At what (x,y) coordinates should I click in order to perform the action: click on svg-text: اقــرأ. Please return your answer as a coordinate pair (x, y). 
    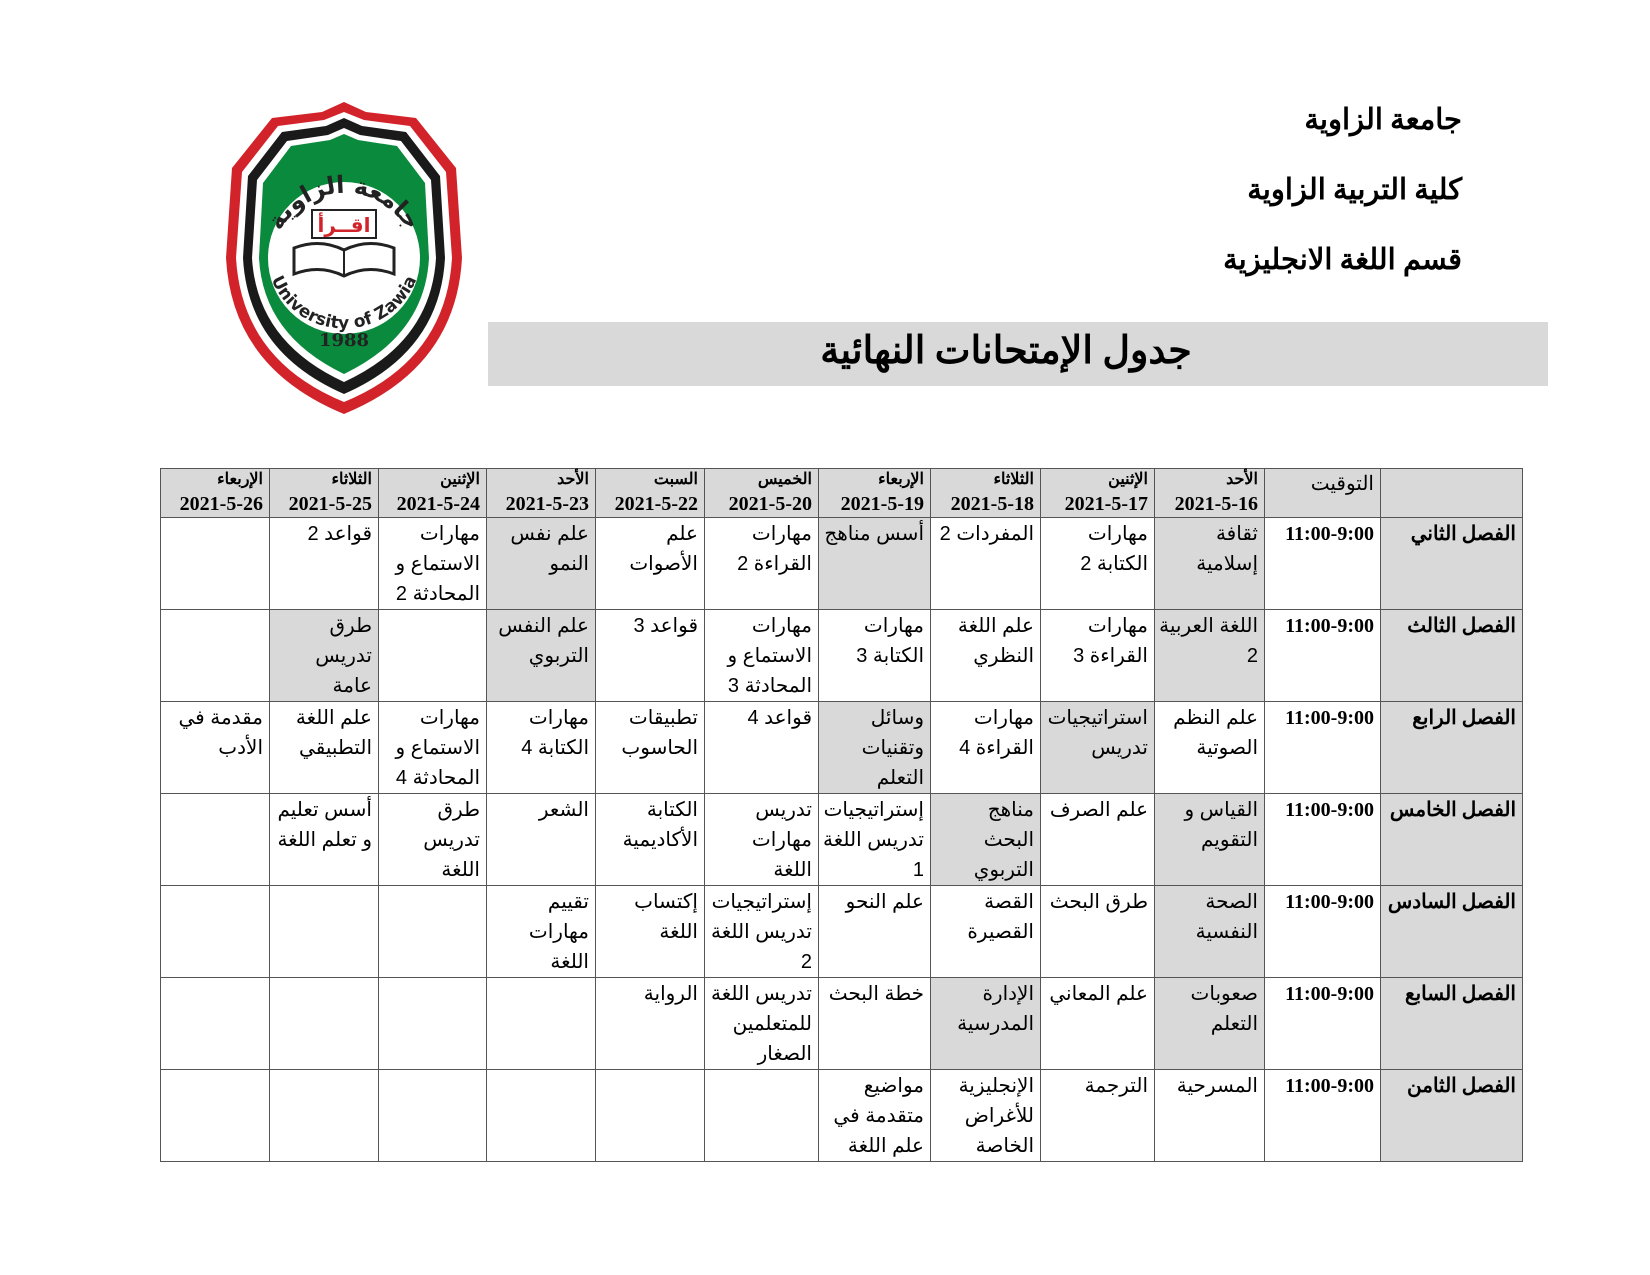
    Looking at the image, I should click on (344, 224).